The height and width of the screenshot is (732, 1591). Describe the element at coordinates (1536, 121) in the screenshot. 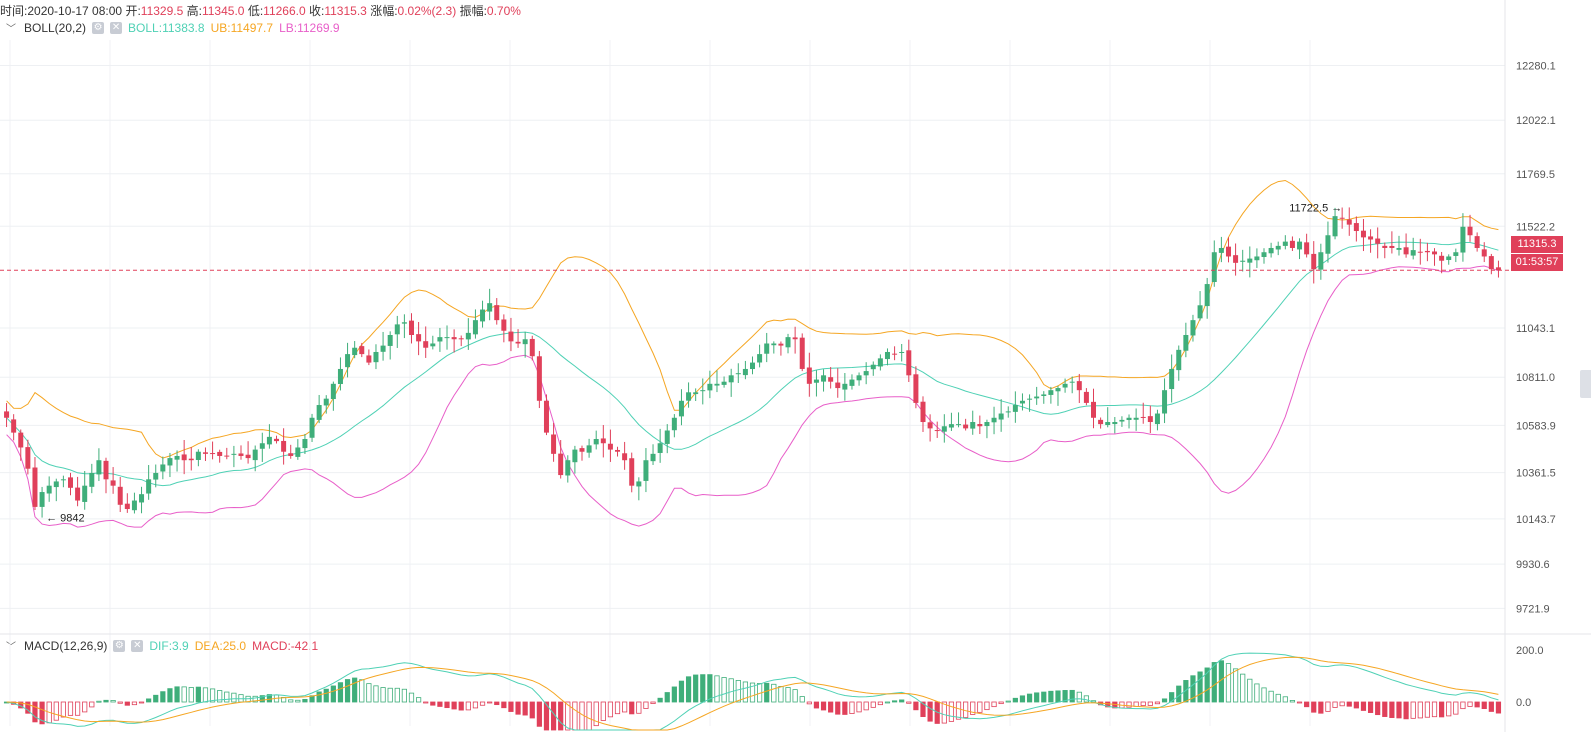

I see `price-axis-label: 12022.1` at that location.